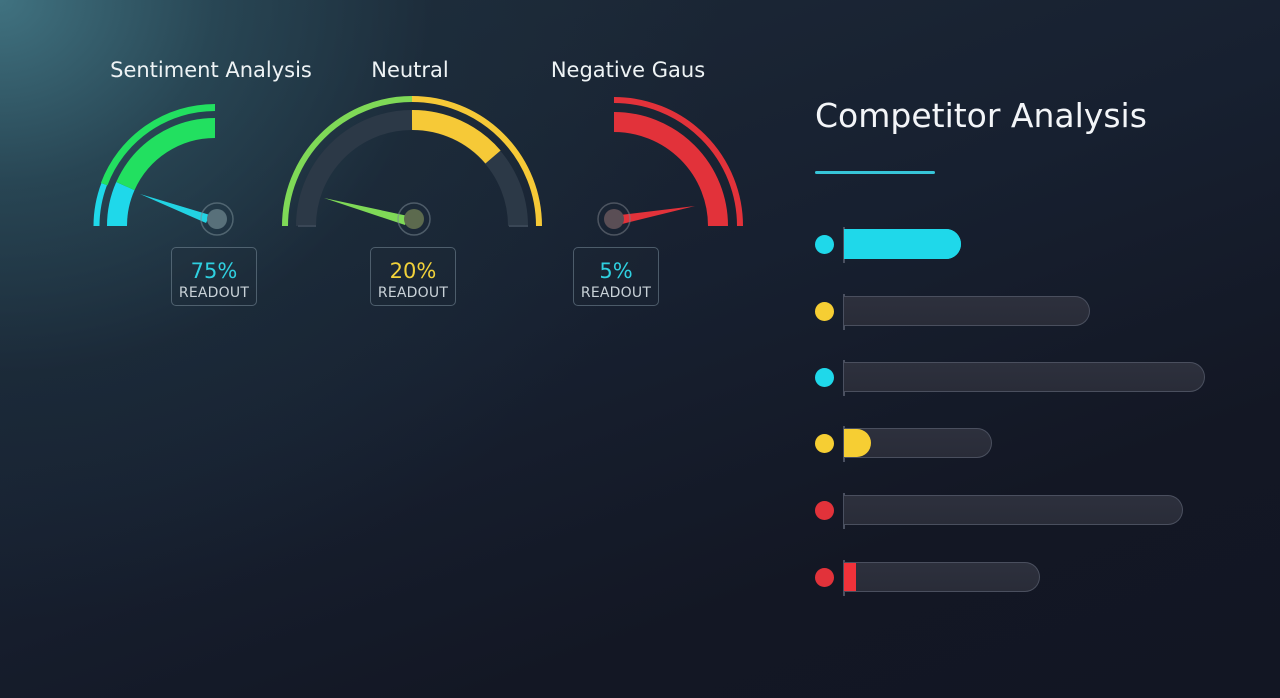 This screenshot has height=698, width=1280. Describe the element at coordinates (413, 271) in the screenshot. I see `readout-value: 20%` at that location.